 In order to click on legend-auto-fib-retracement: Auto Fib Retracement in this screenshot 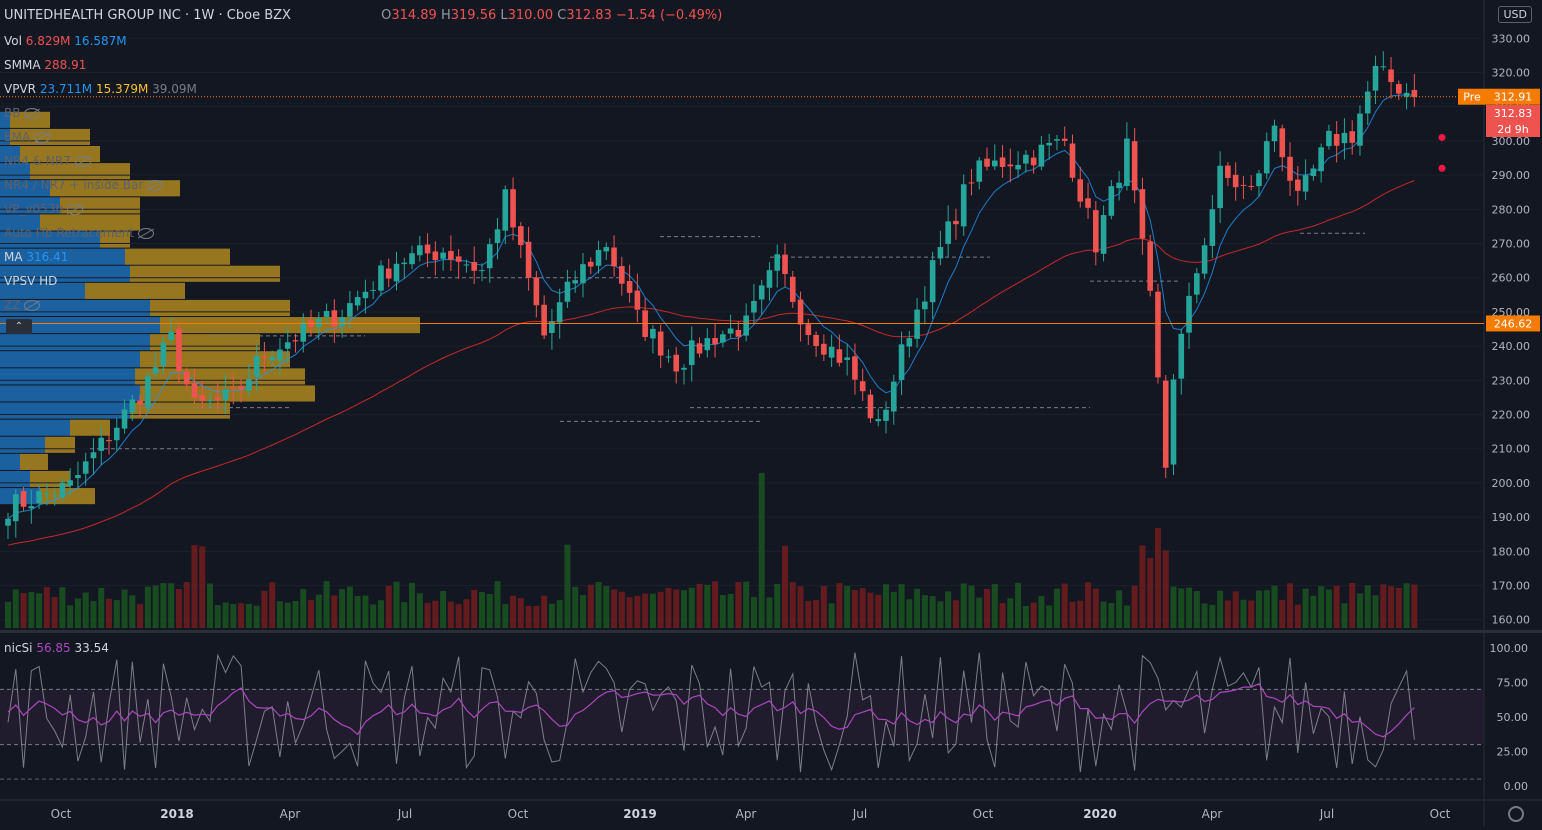, I will do `click(79, 233)`.